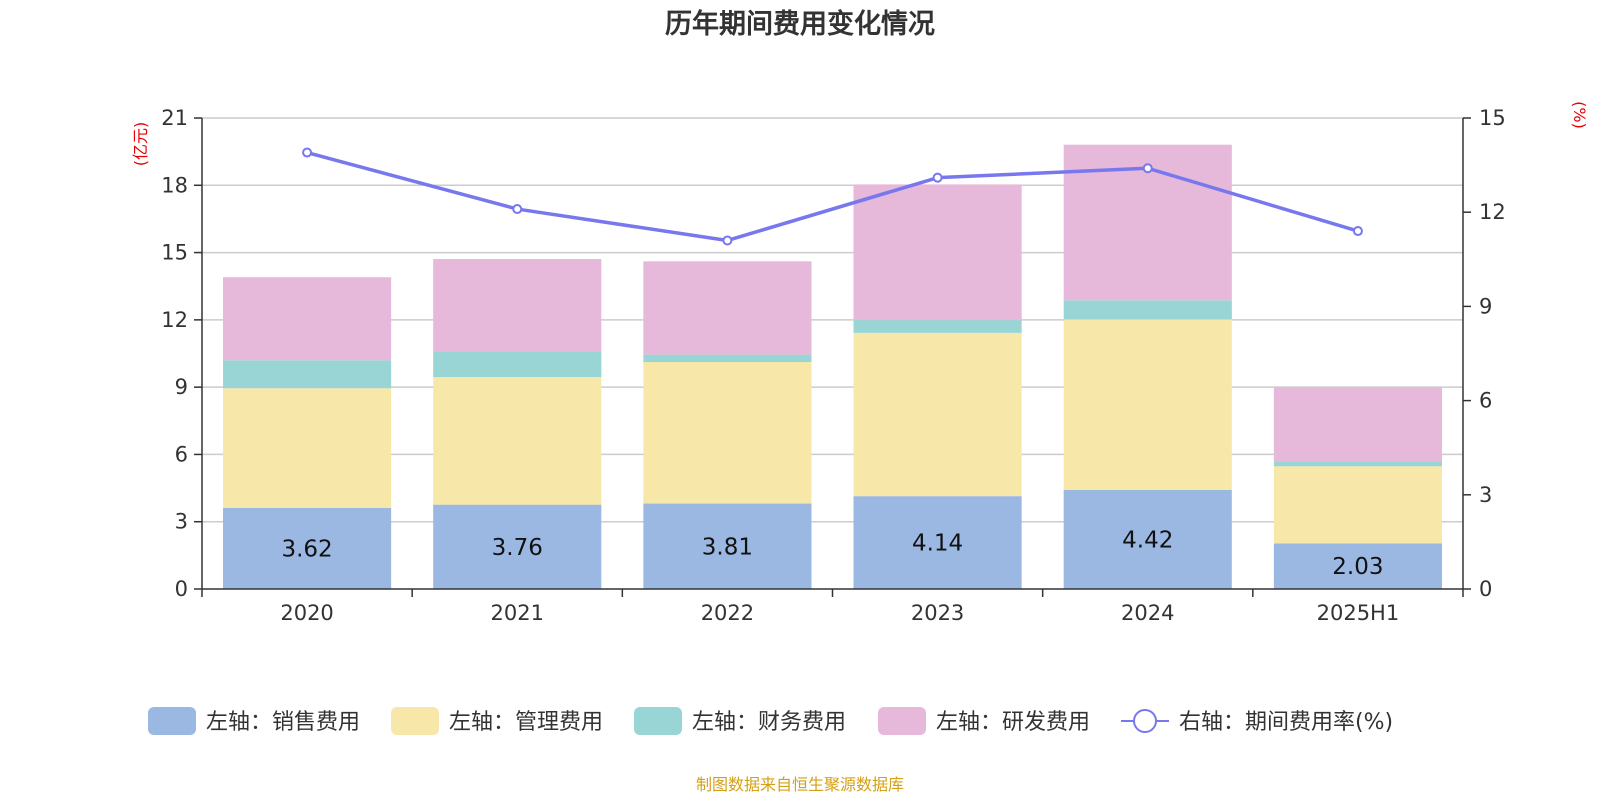 This screenshot has width=1600, height=800. What do you see at coordinates (727, 240) in the screenshot?
I see `rate-point-2022` at bounding box center [727, 240].